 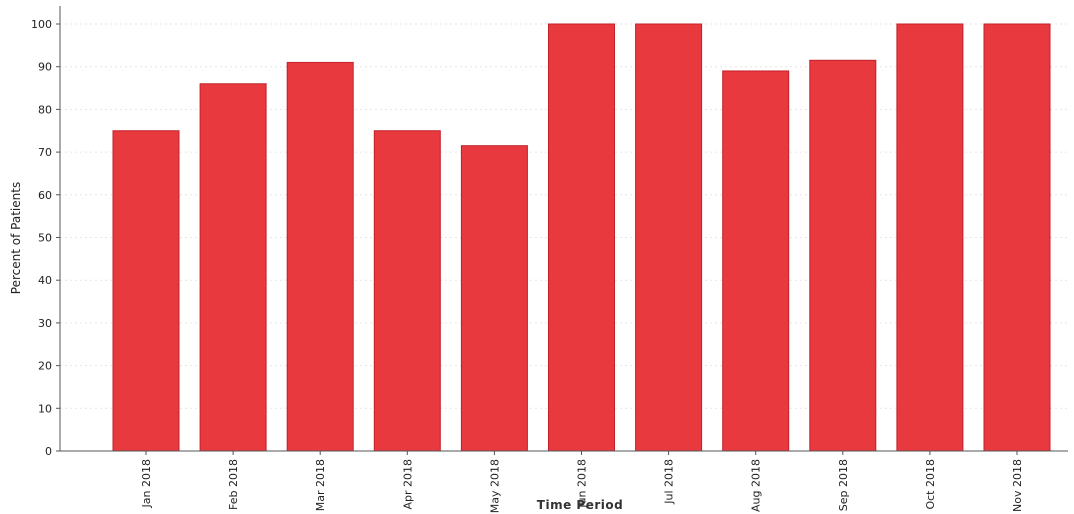 What do you see at coordinates (45, 195) in the screenshot?
I see `y-tick-label: 60` at bounding box center [45, 195].